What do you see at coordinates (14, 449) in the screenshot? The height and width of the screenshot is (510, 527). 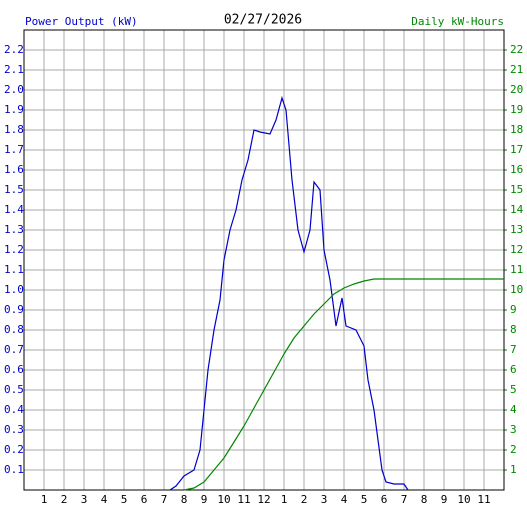 I see `y-tick-label: 0.2` at bounding box center [14, 449].